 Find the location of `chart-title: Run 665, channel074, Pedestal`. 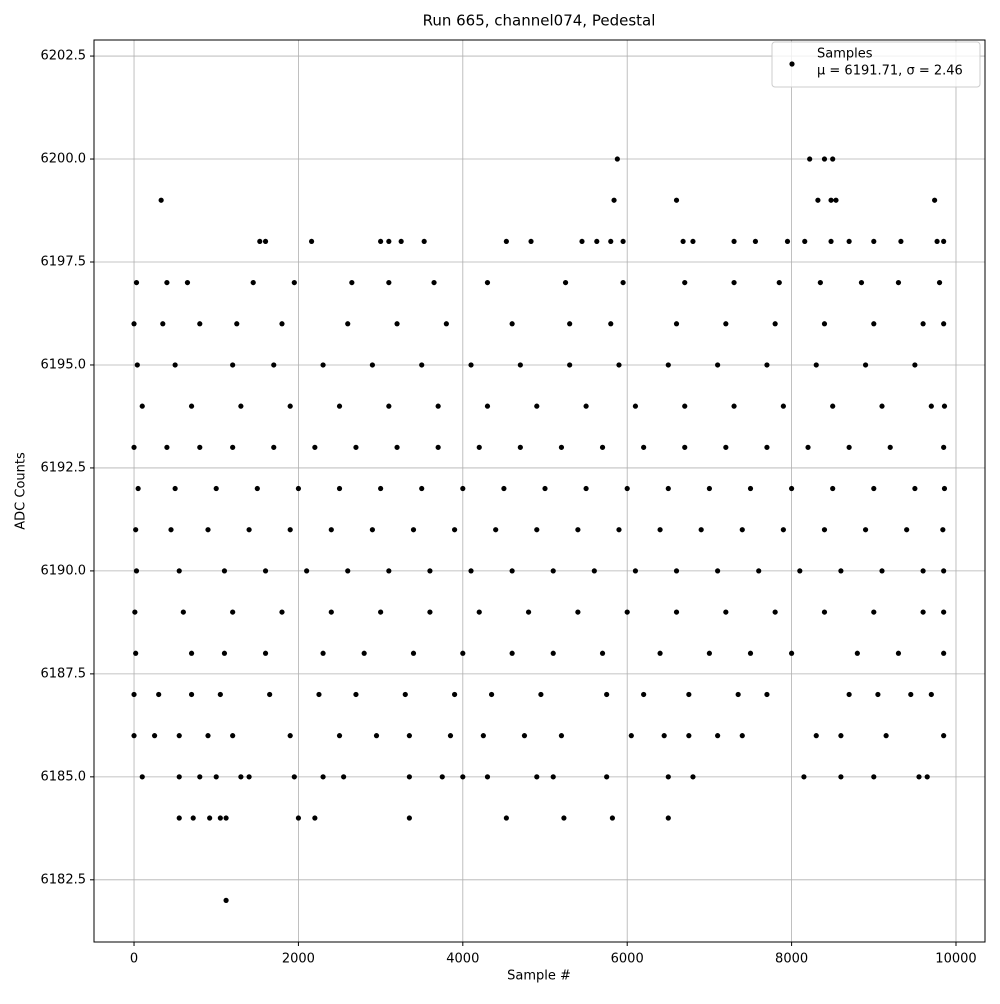

chart-title: Run 665, channel074, Pedestal is located at coordinates (539, 21).